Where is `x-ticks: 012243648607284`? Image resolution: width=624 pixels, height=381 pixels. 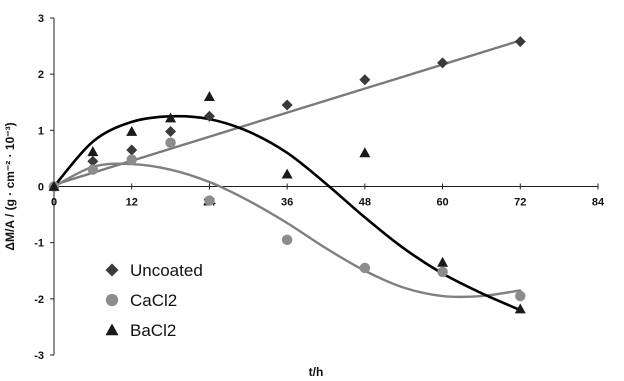
x-ticks: 012243648607284 is located at coordinates (328, 196).